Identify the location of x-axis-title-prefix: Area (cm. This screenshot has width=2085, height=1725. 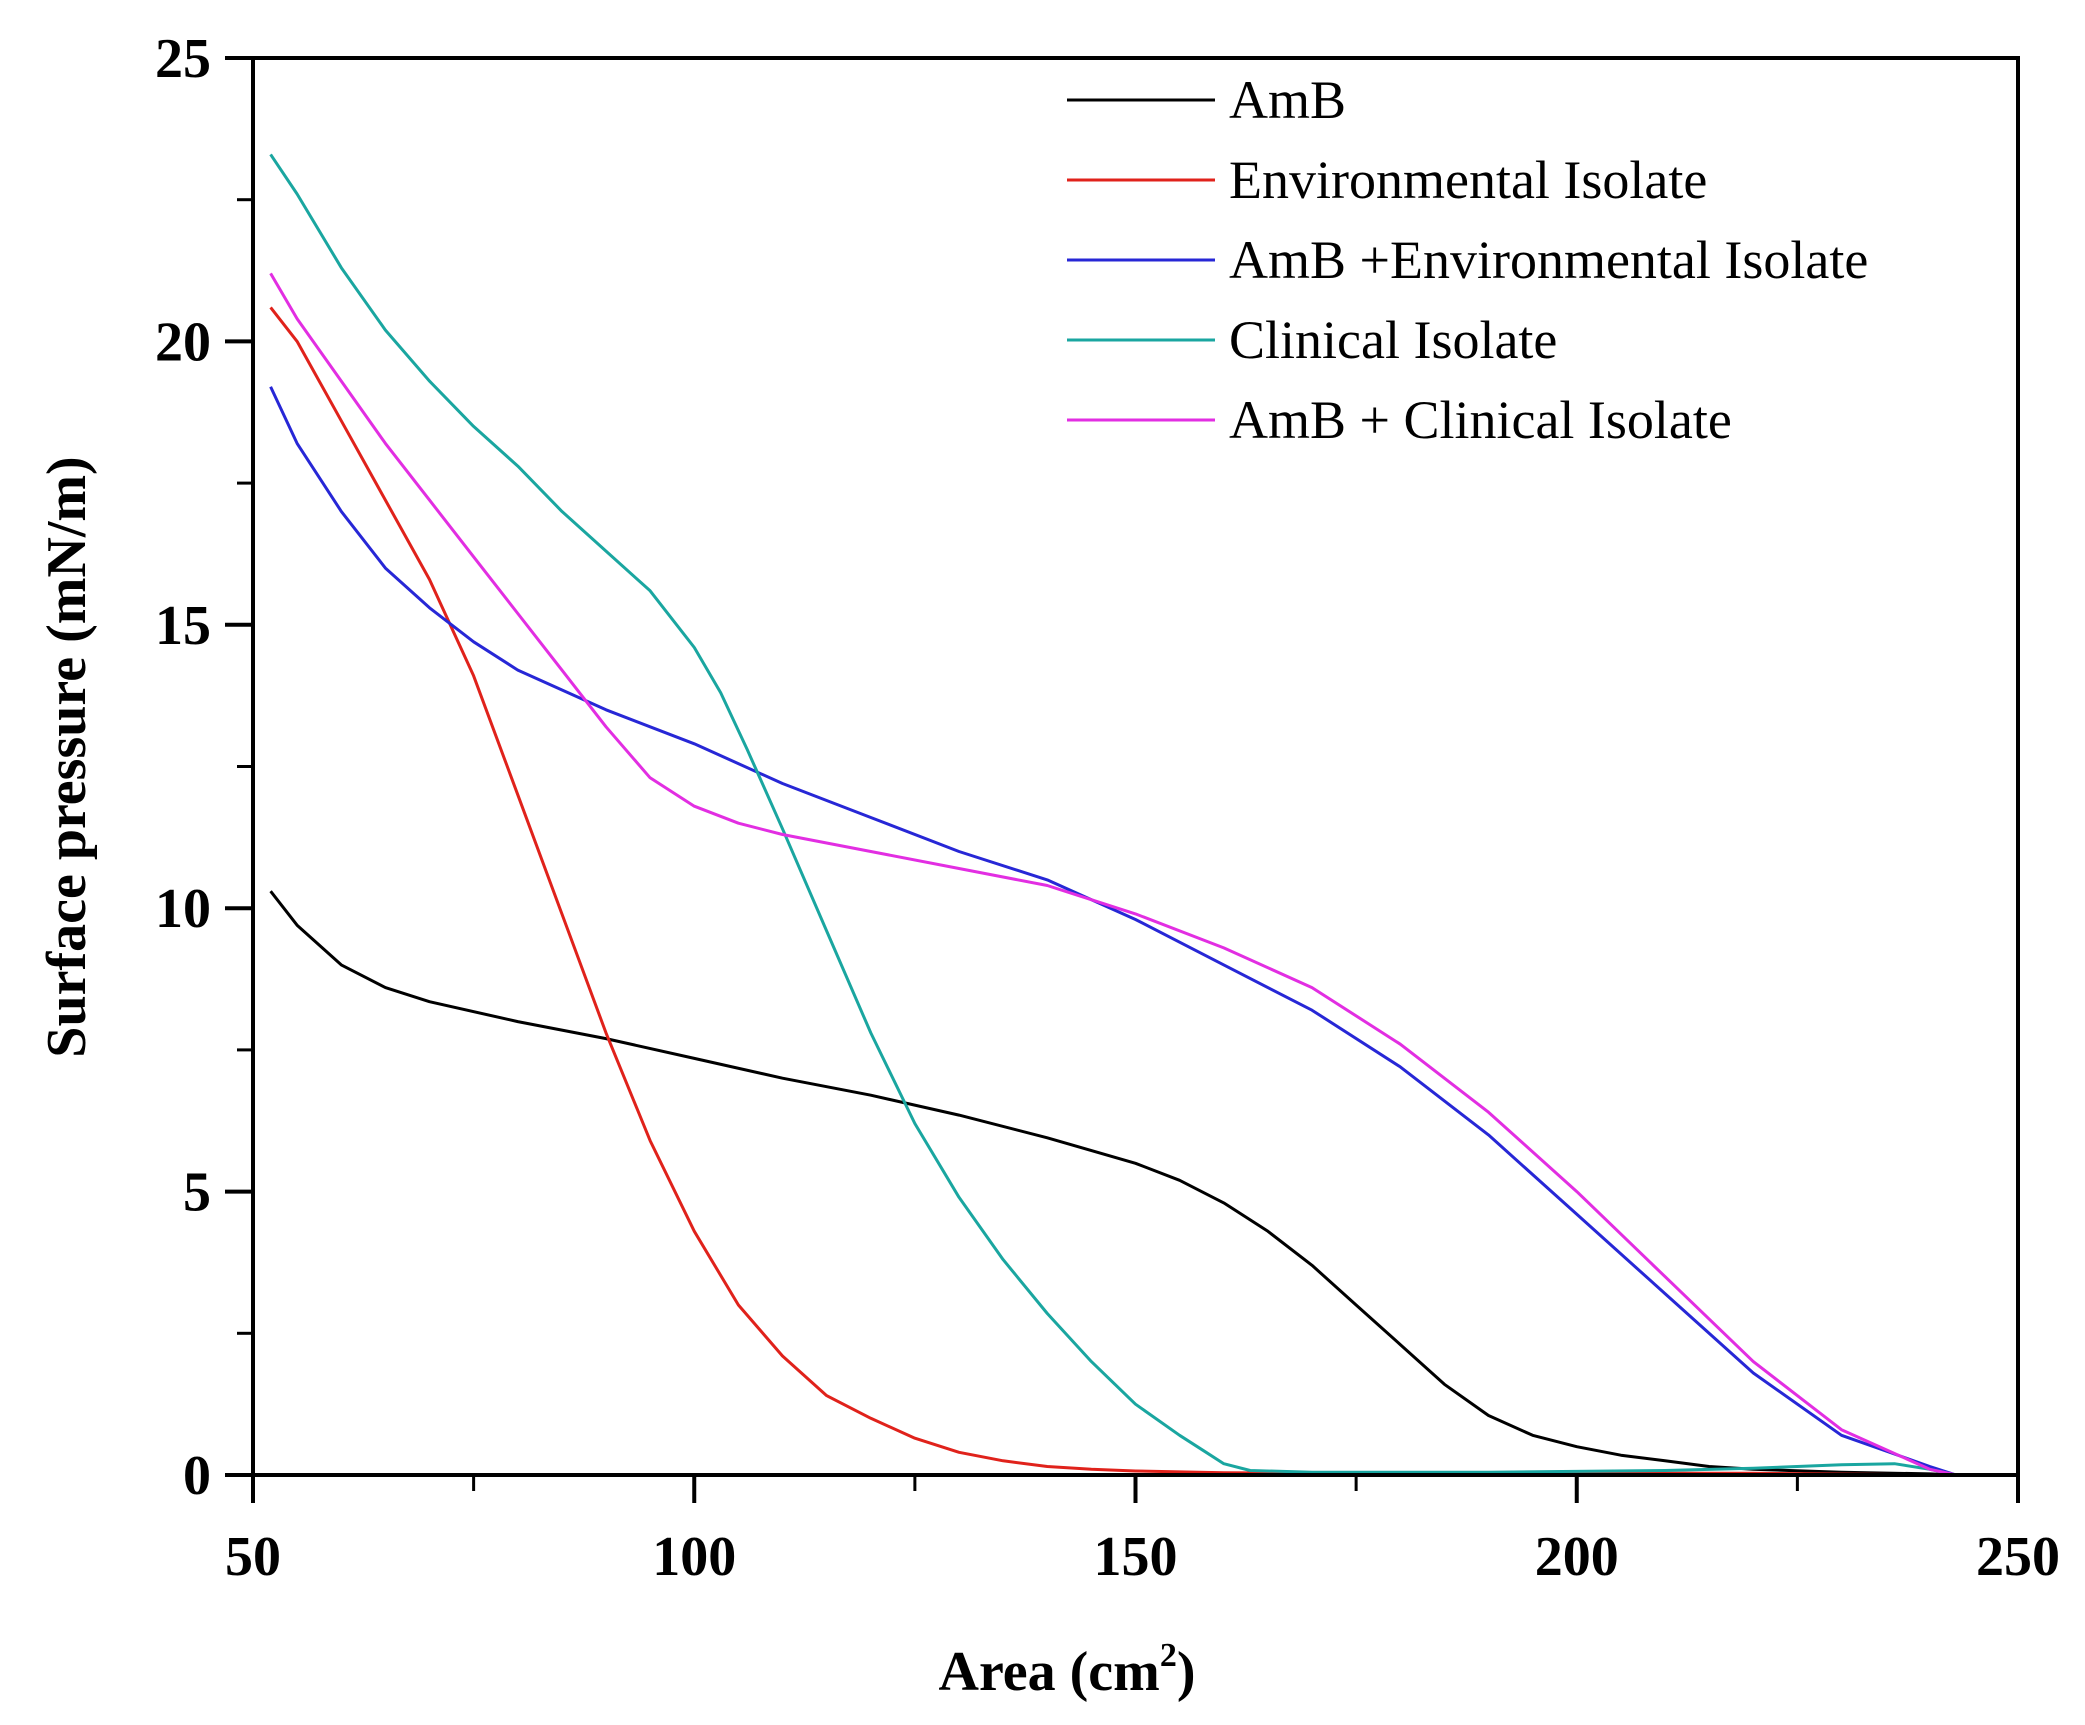
(1049, 1672).